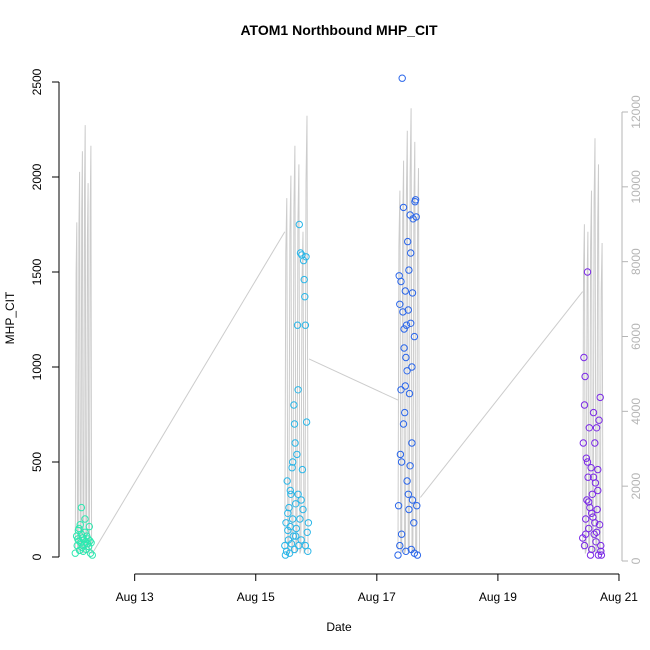 This screenshot has width=650, height=650. What do you see at coordinates (636, 112) in the screenshot?
I see `y2-tick-label: 12000` at bounding box center [636, 112].